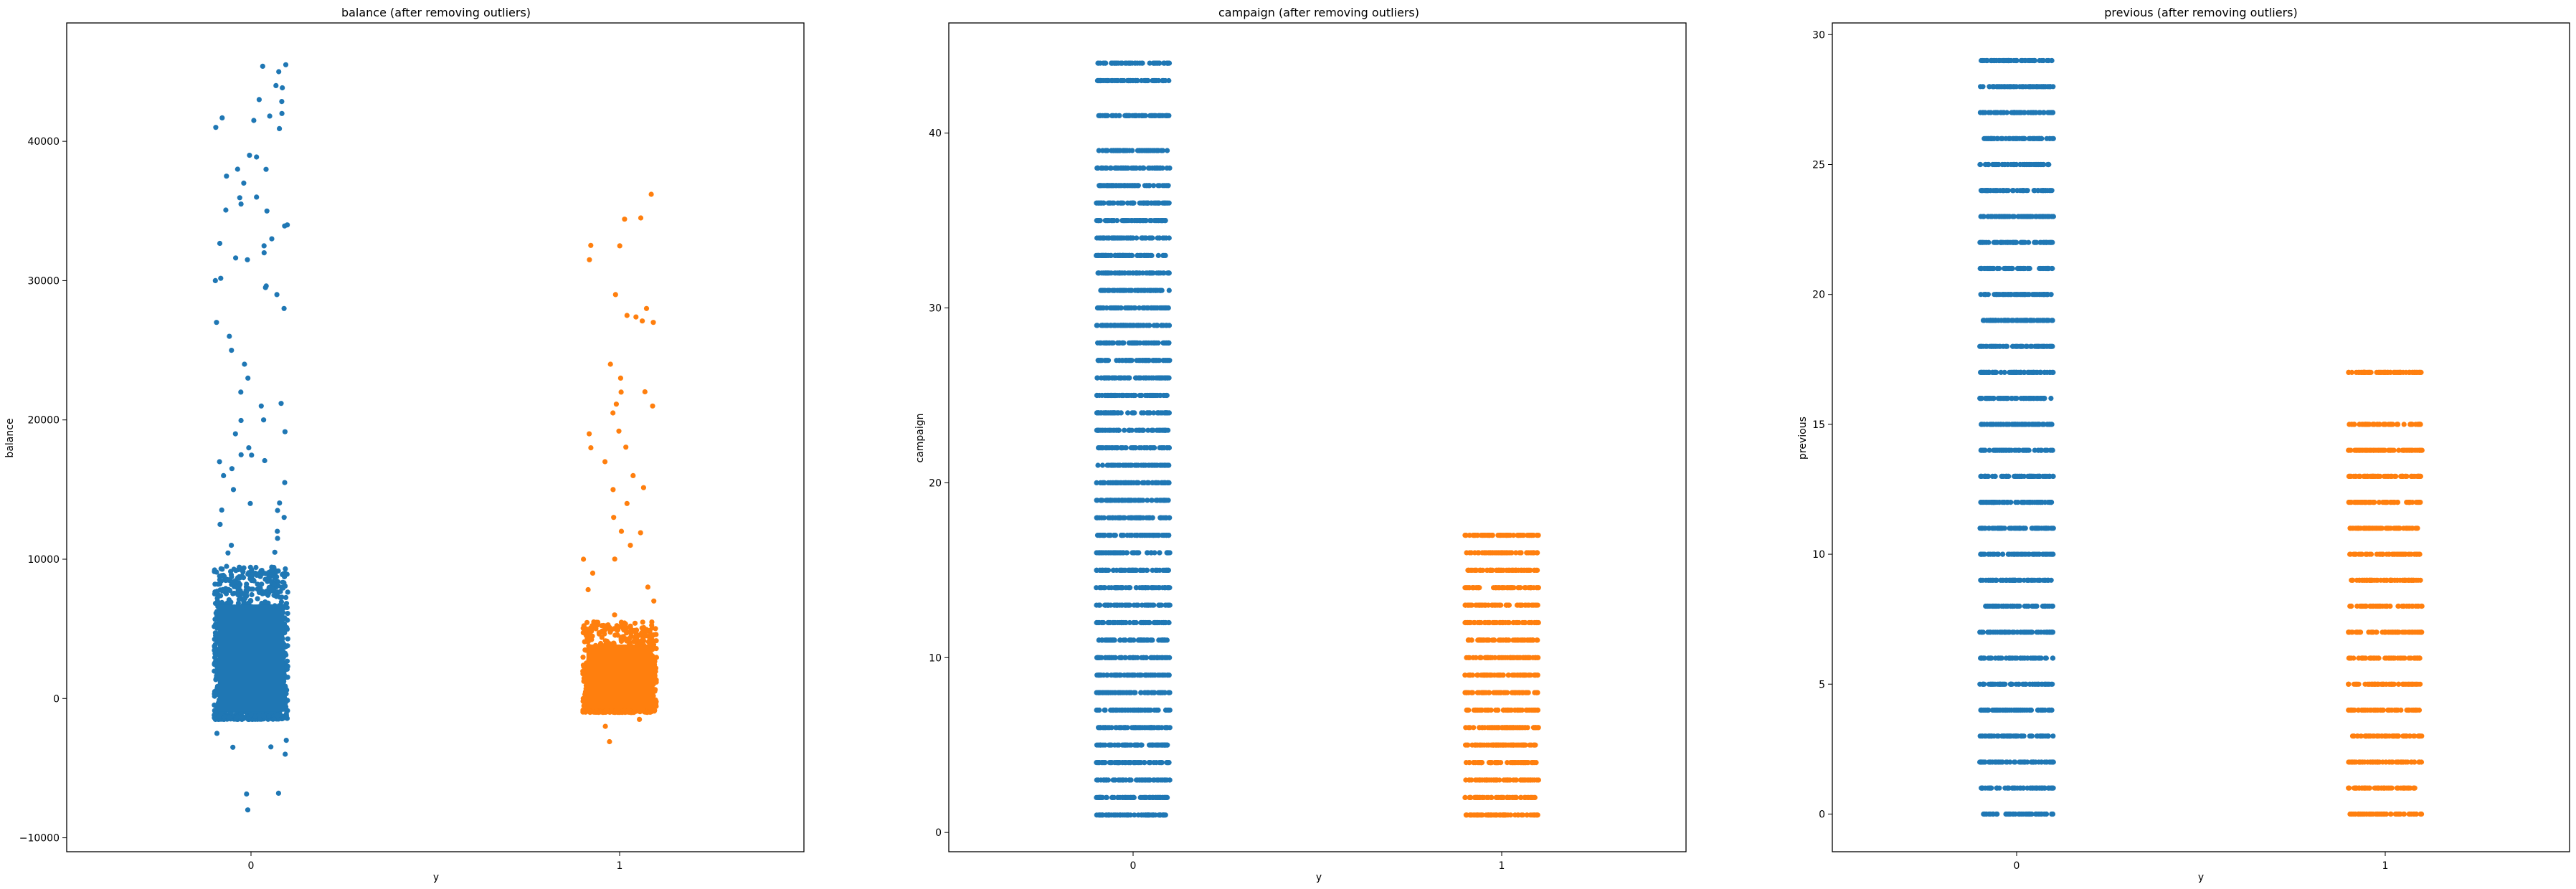 The width and height of the screenshot is (2576, 889). What do you see at coordinates (251, 866) in the screenshot?
I see `x-tick-label: 0` at bounding box center [251, 866].